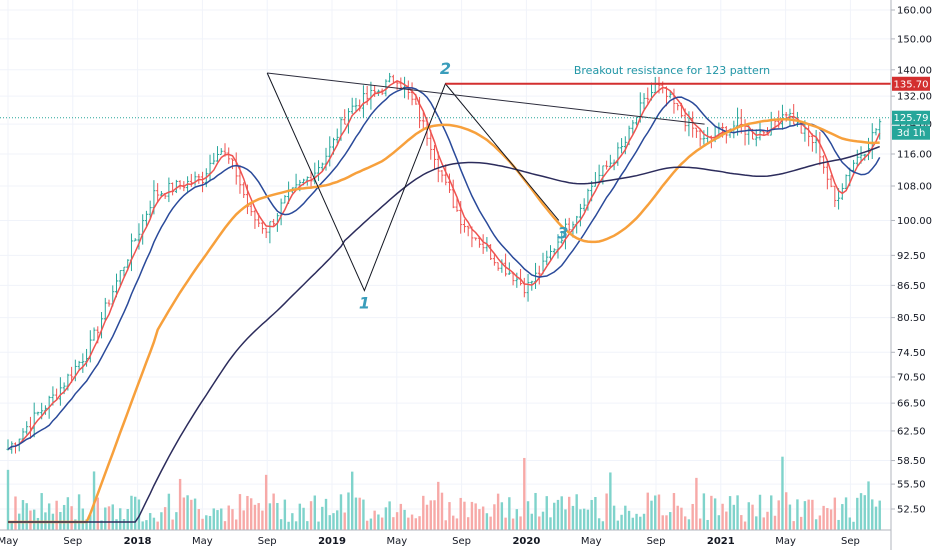  I want to click on price-tick-label: 62.50, so click(911, 431).